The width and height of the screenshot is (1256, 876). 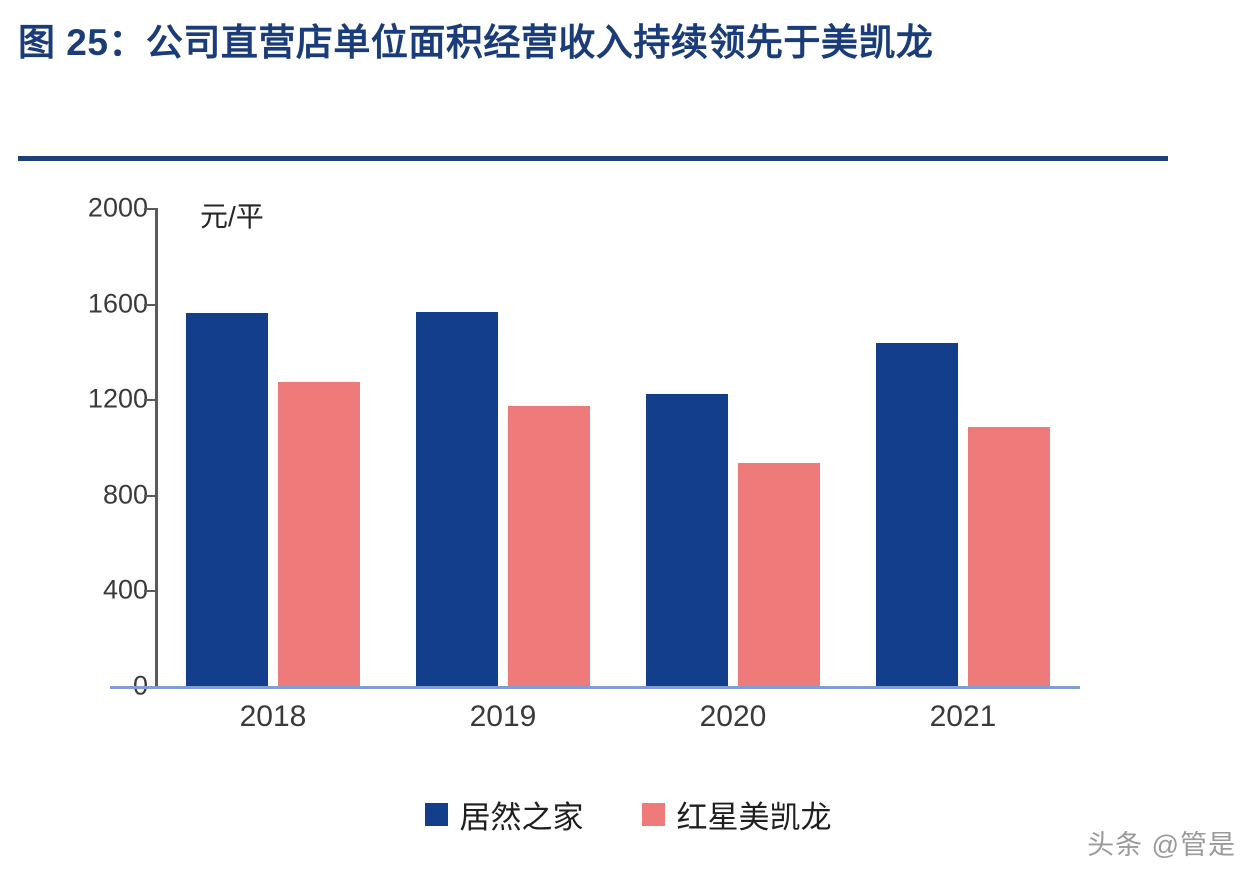 What do you see at coordinates (117, 303) in the screenshot?
I see `y-axis-tick-label: 1600` at bounding box center [117, 303].